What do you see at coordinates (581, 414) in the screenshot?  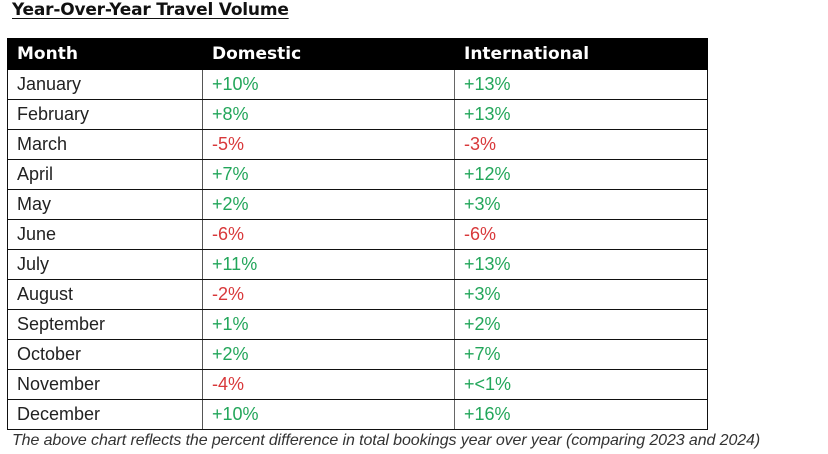 I see `international-cell: +16%` at bounding box center [581, 414].